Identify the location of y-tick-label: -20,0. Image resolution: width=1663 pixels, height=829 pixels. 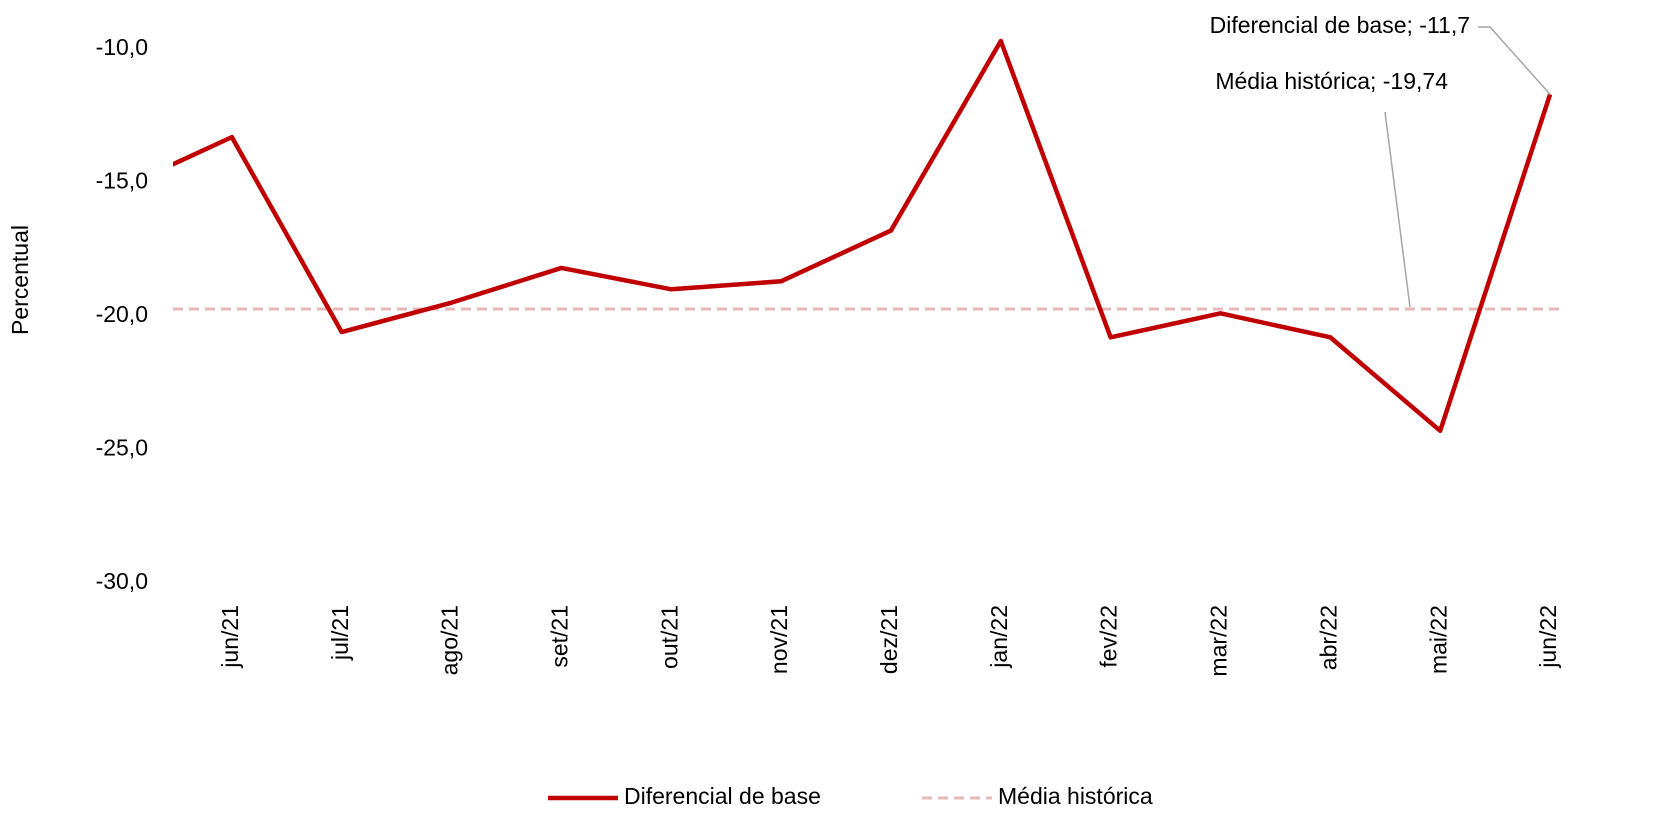
(122, 314).